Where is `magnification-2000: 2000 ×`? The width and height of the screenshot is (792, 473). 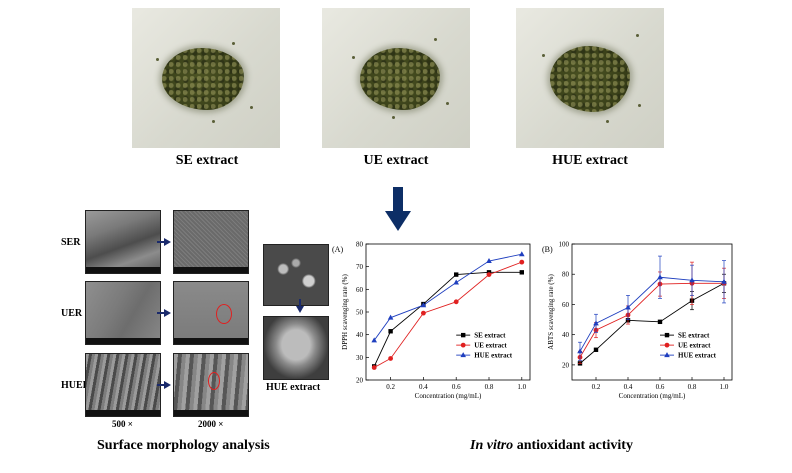
magnification-2000: 2000 × is located at coordinates (211, 424).